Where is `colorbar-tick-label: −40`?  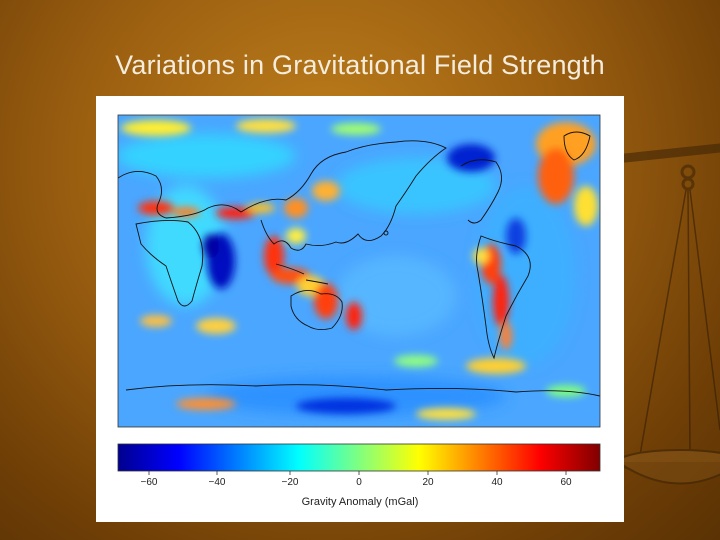 colorbar-tick-label: −40 is located at coordinates (217, 482).